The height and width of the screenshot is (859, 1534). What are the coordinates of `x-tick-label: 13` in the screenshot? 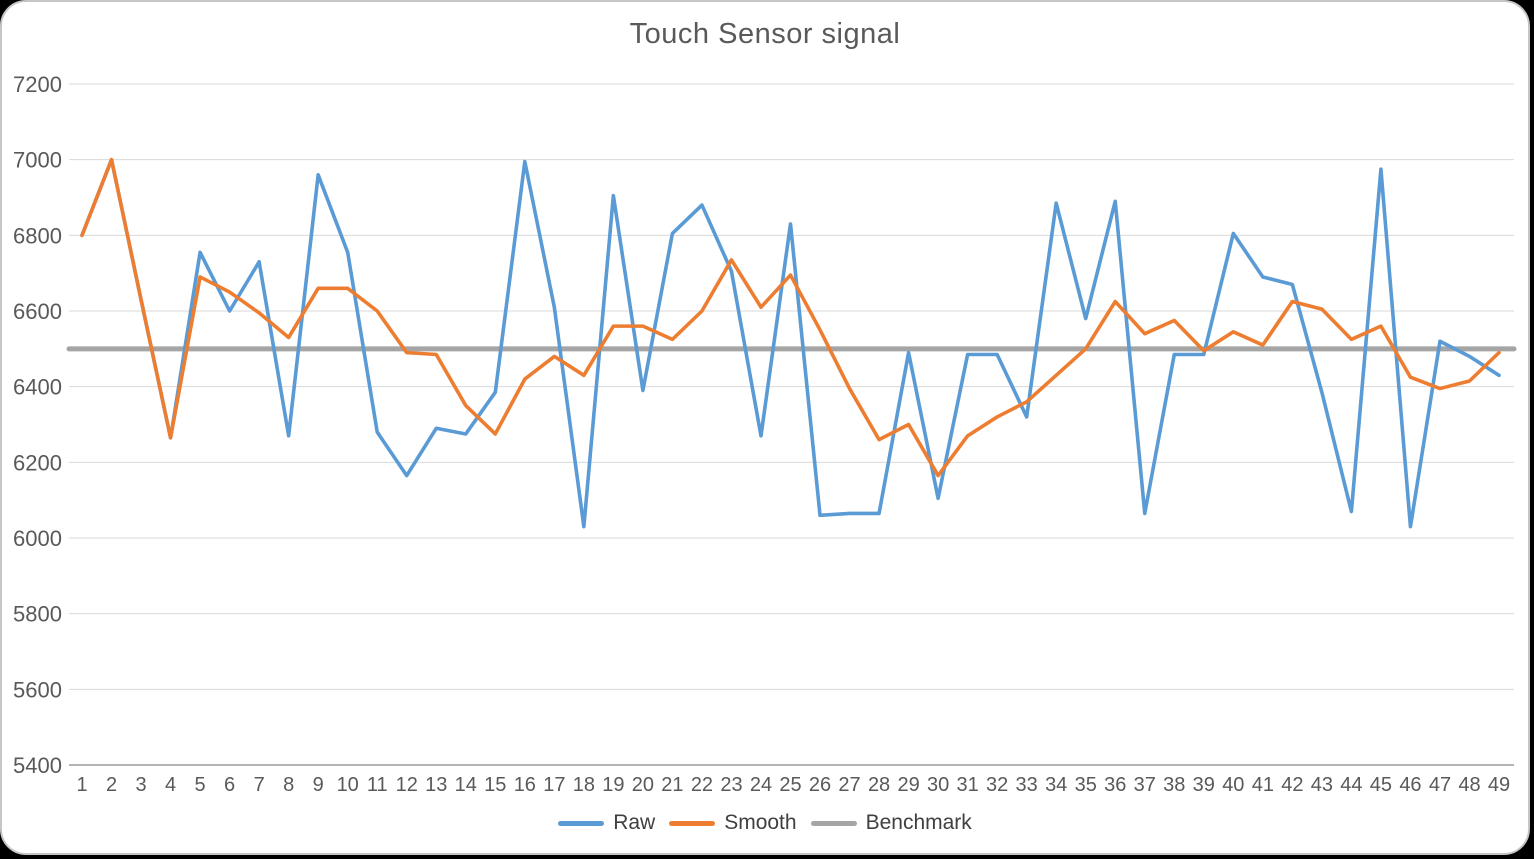 It's located at (436, 785).